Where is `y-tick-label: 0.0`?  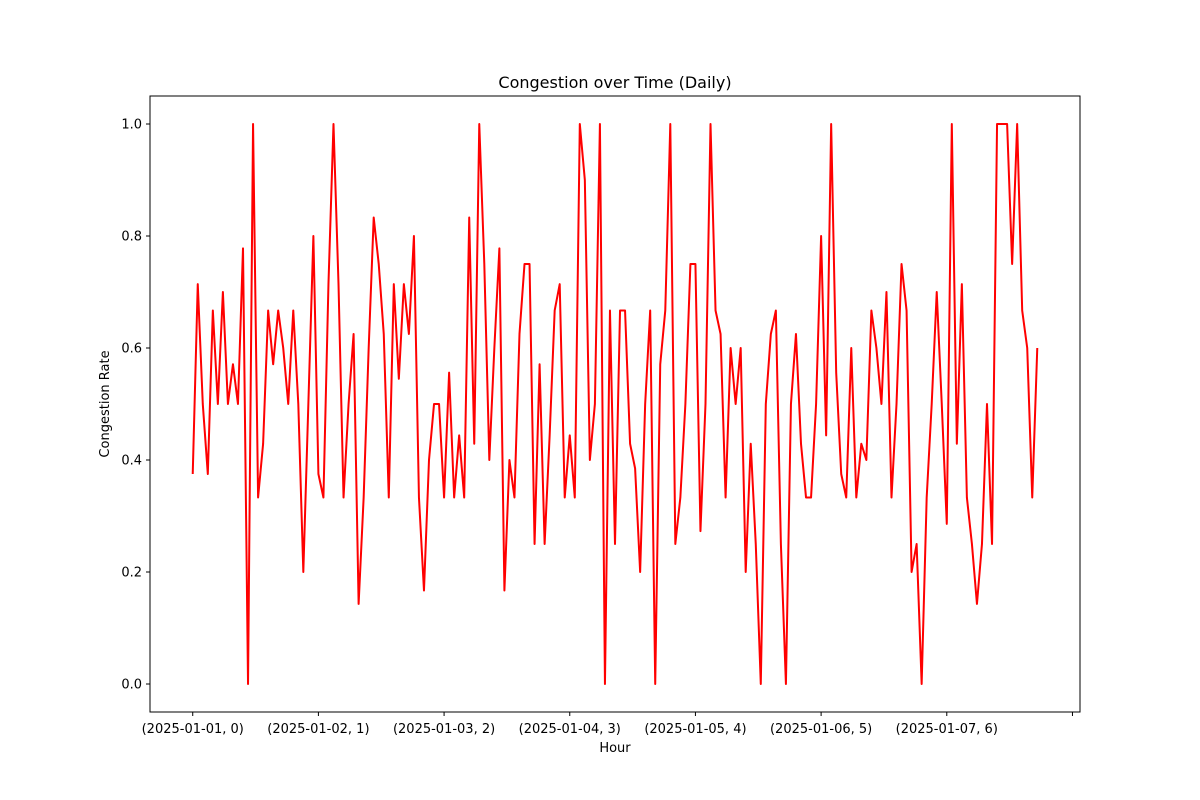
y-tick-label: 0.0 is located at coordinates (131, 685).